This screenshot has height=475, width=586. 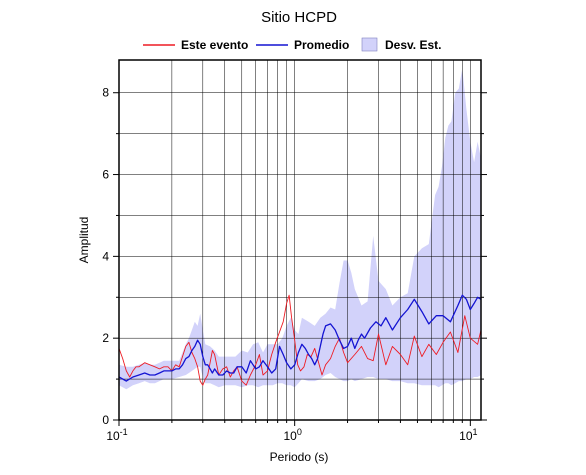 What do you see at coordinates (105, 93) in the screenshot?
I see `y-tick-label: 8` at bounding box center [105, 93].